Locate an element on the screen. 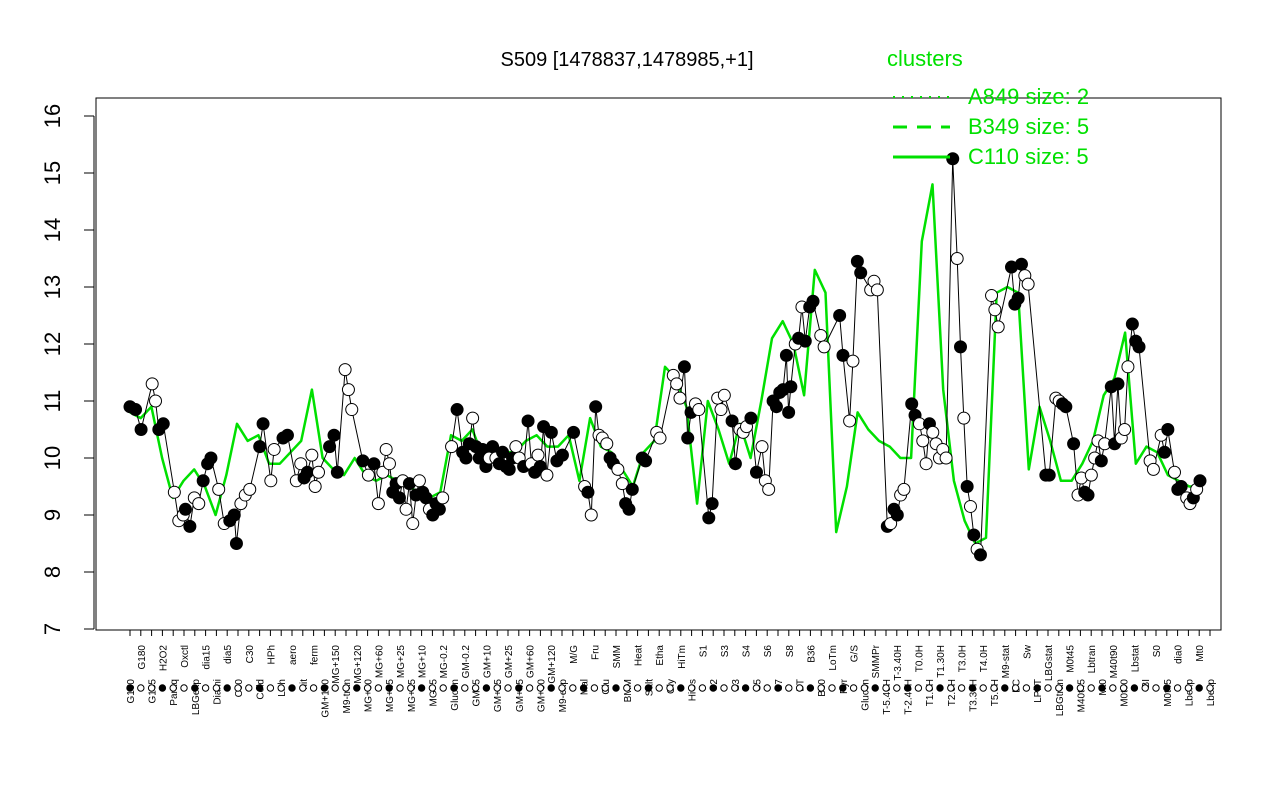  x-tick-label: Oxctl is located at coordinates (185, 656).